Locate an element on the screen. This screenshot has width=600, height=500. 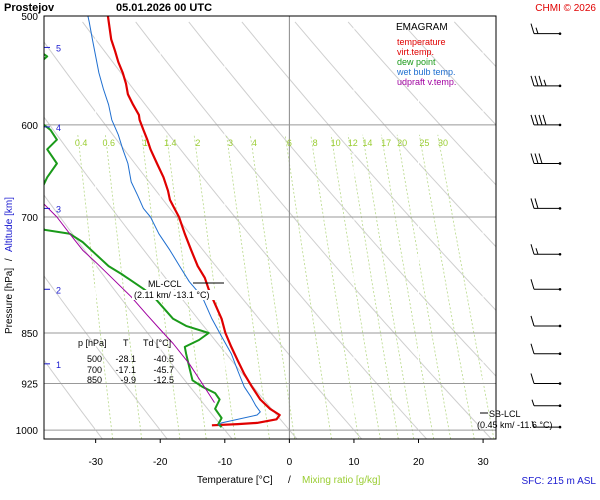
ml-ccl-value: (2.11 km/ -13.1 °C) is located at coordinates (171, 295).